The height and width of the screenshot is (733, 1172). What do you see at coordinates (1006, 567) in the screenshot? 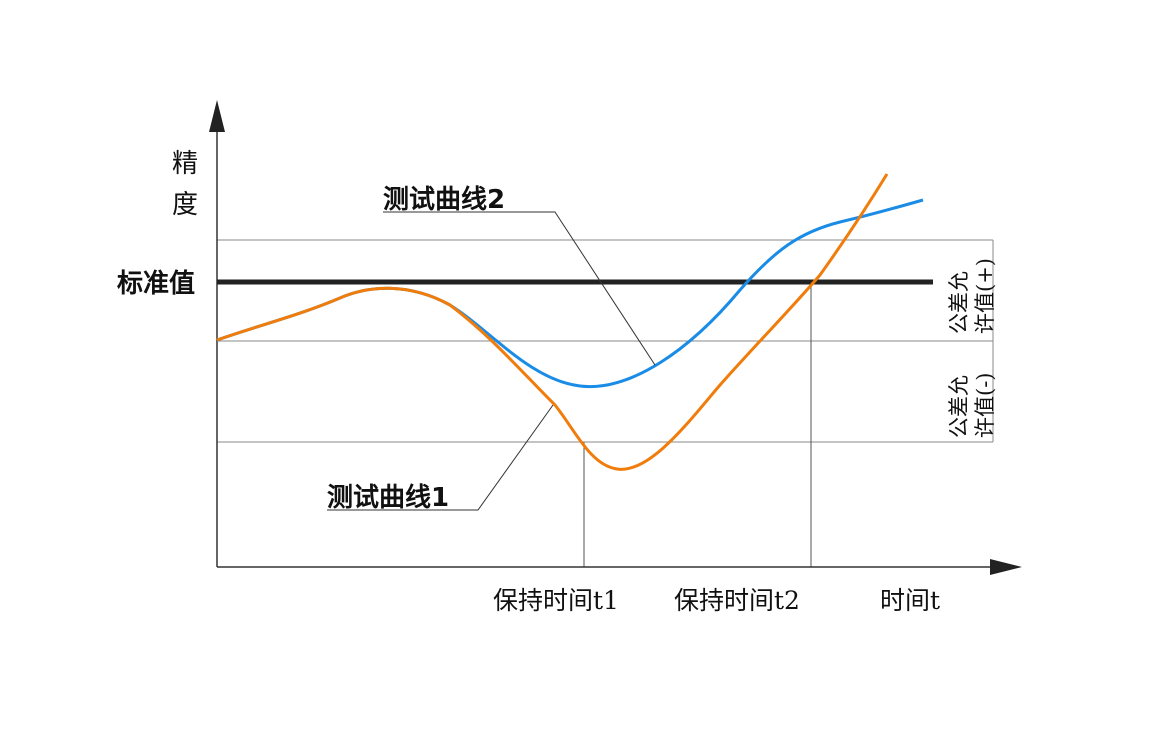
I see `x-axis-arrow-icon` at bounding box center [1006, 567].